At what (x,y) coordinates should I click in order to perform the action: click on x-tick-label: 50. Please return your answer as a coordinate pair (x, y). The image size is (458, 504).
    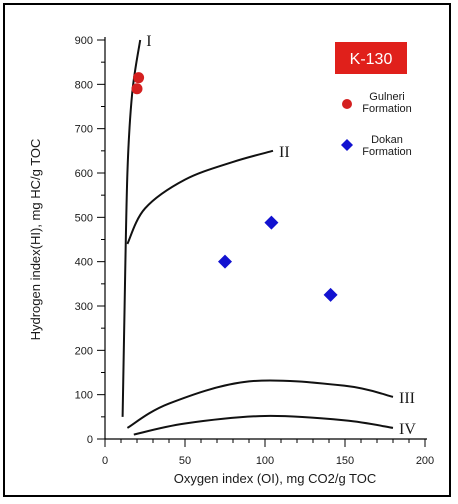
    Looking at the image, I should click on (185, 461).